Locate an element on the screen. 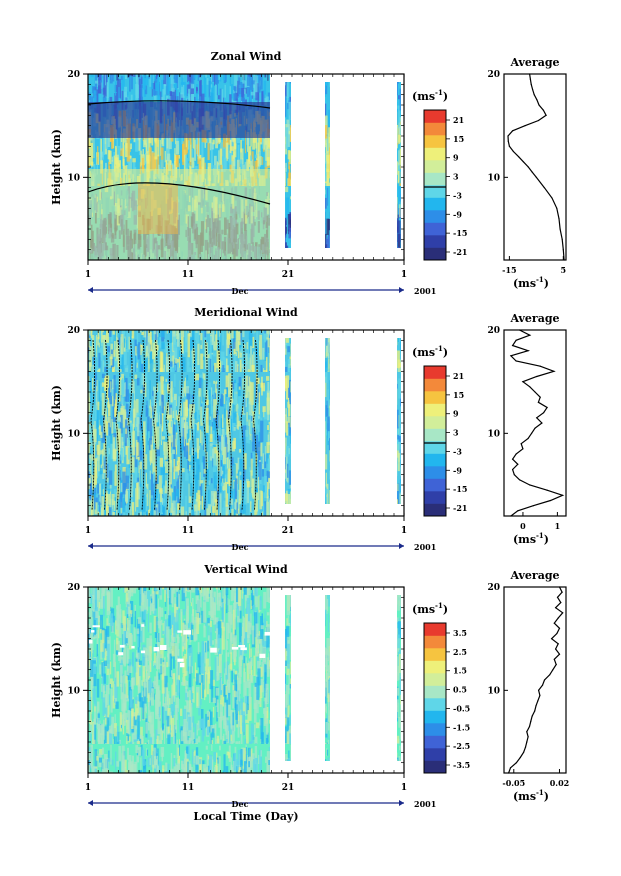  colorbar-tick-label: -3 is located at coordinates (457, 451).